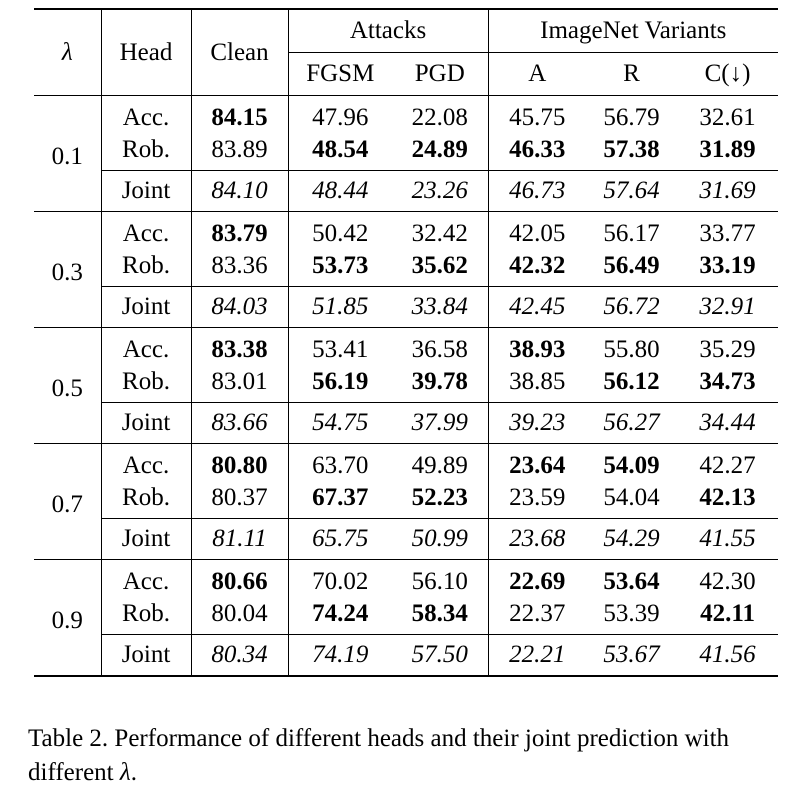 This screenshot has height=804, width=812. What do you see at coordinates (537, 73) in the screenshot?
I see `header-a: A` at bounding box center [537, 73].